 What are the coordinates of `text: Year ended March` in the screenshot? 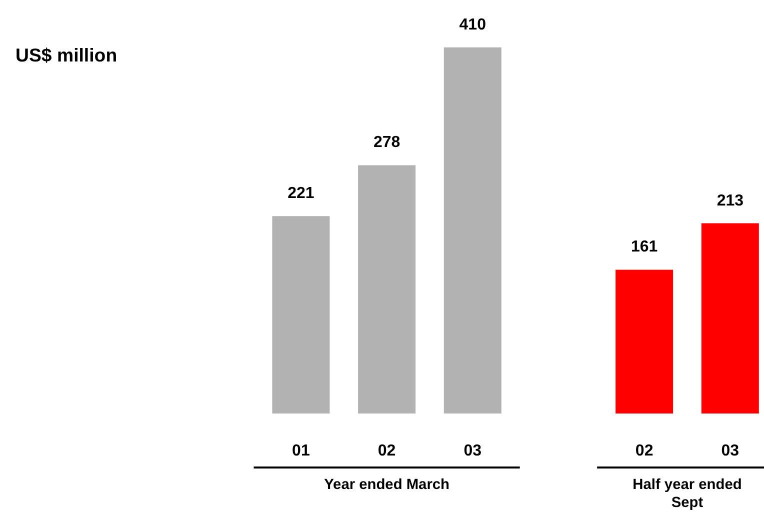 It's located at (387, 484).